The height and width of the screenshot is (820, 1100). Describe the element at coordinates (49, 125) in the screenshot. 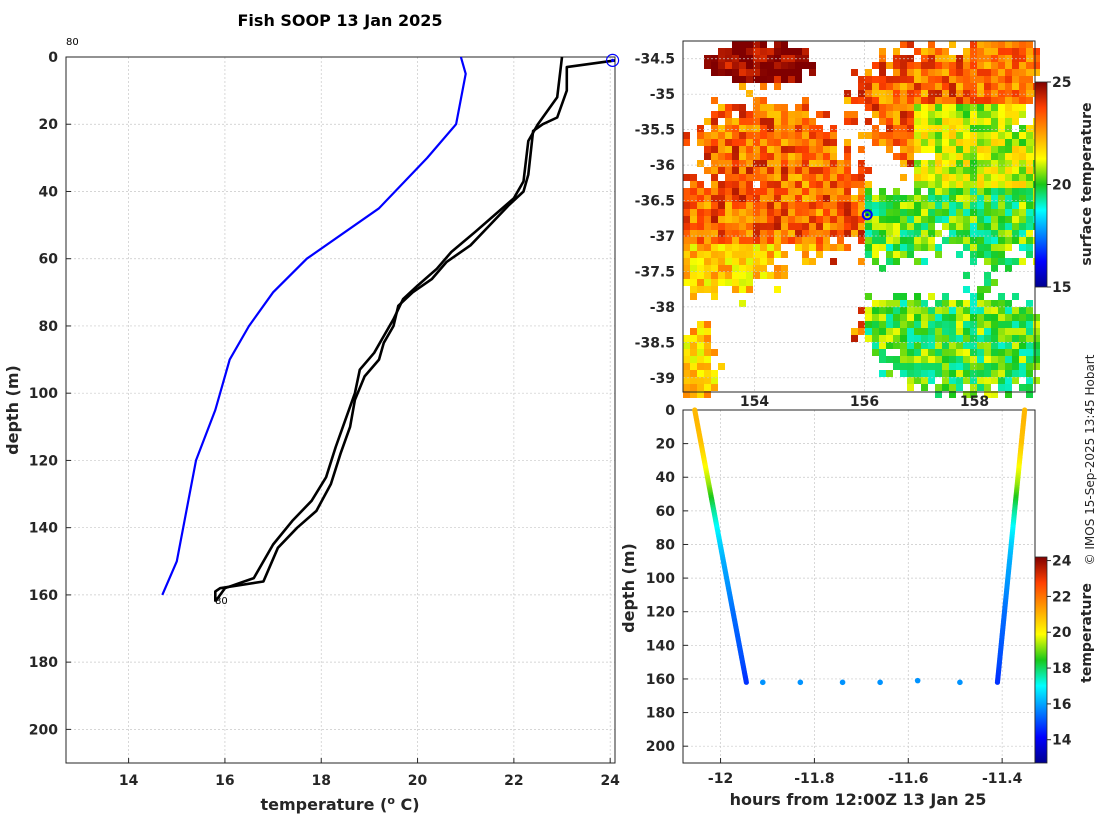

I see `profile-y-tick-label: 20` at that location.